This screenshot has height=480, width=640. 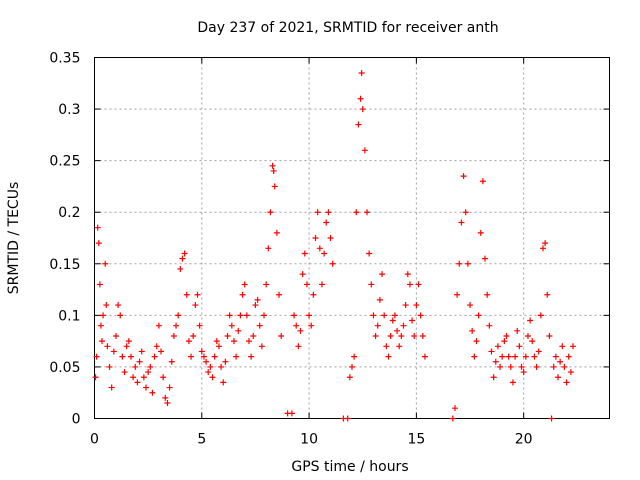 What do you see at coordinates (64, 265) in the screenshot?
I see `y-tick-label: 0.15` at bounding box center [64, 265].